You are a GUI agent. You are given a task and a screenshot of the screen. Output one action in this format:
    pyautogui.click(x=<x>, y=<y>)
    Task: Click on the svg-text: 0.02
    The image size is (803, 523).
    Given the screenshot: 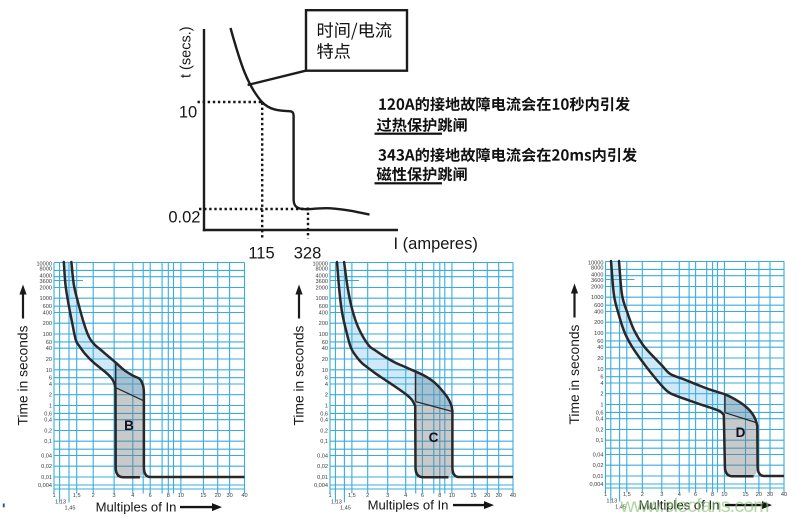 What is the action you would take?
    pyautogui.click(x=184, y=218)
    